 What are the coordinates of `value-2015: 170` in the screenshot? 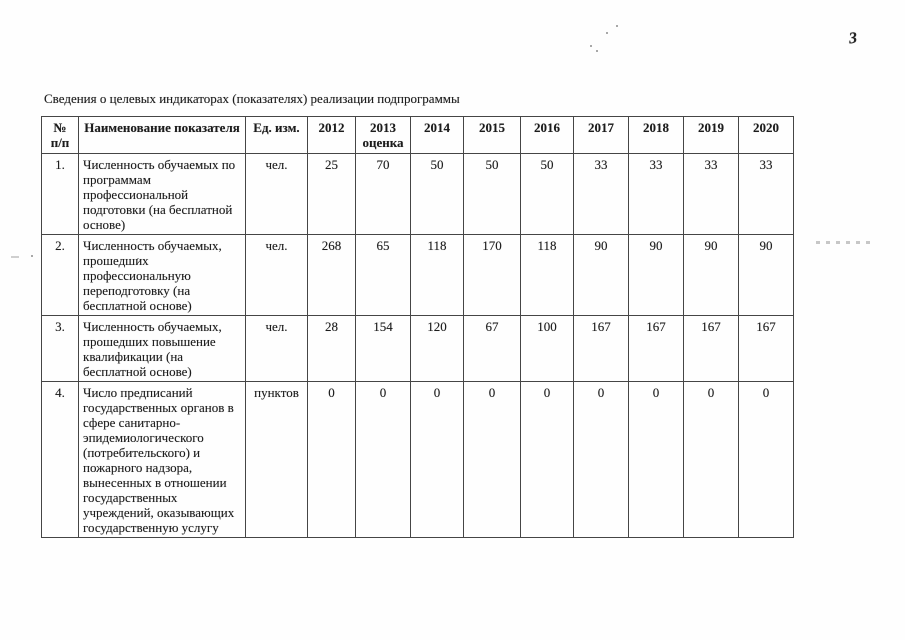 It's located at (492, 275).